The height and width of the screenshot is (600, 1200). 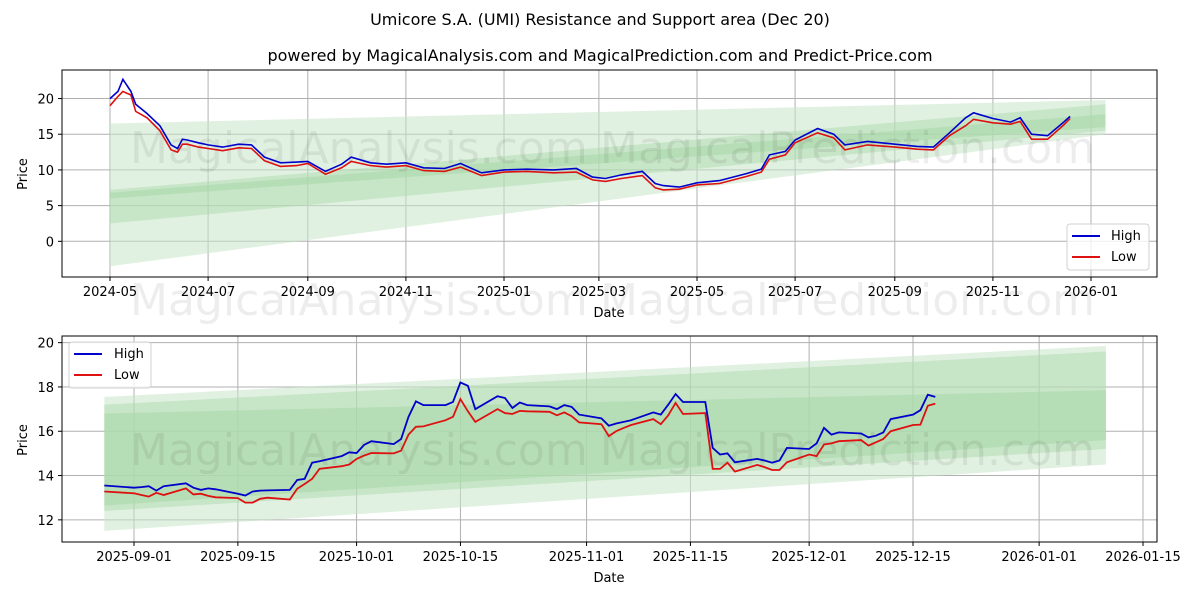 What do you see at coordinates (45, 388) in the screenshot?
I see `svg-text: 18` at bounding box center [45, 388].